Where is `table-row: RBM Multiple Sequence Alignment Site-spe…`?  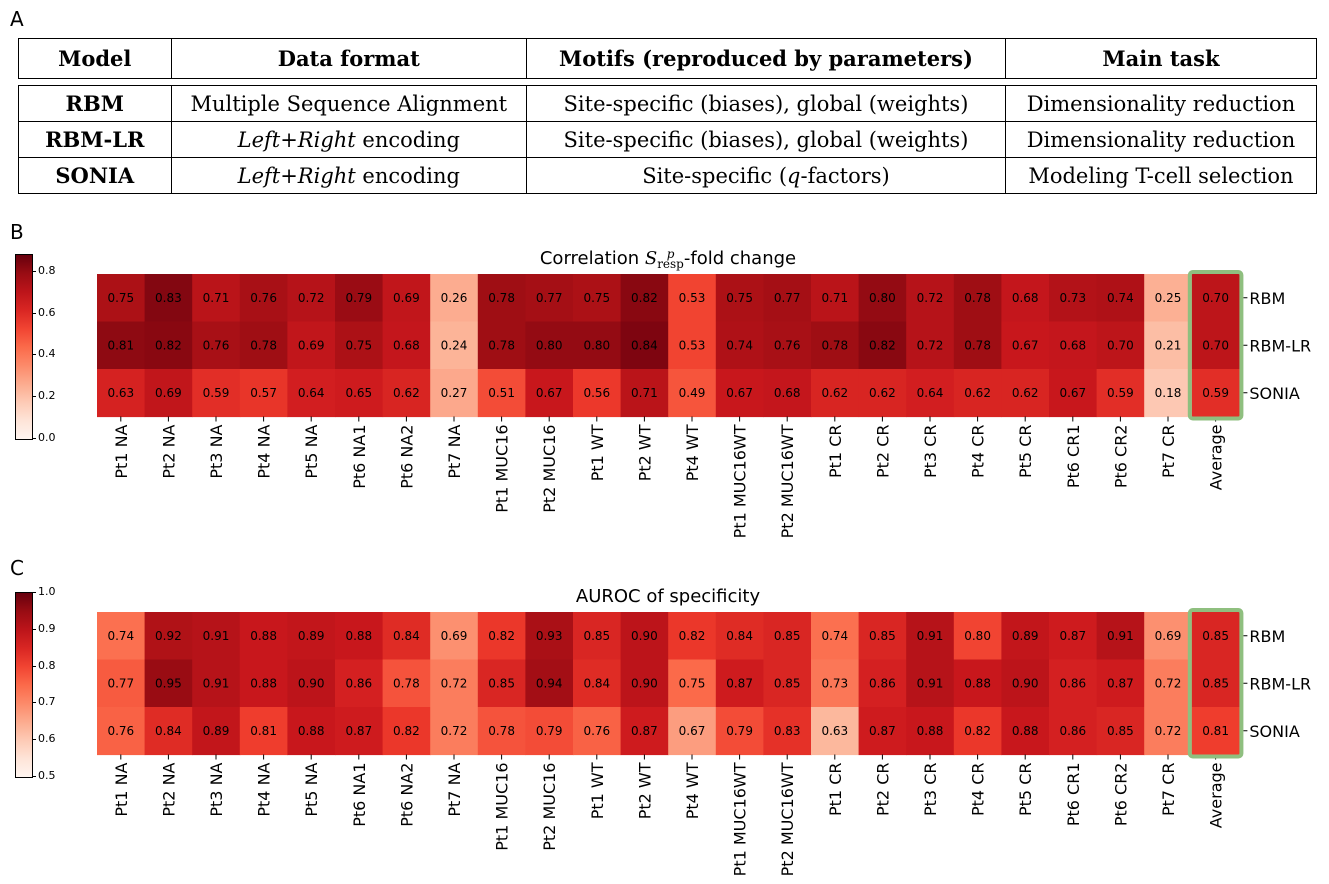
table-row: RBM Multiple Sequence Alignment Site-spe… is located at coordinates (668, 103).